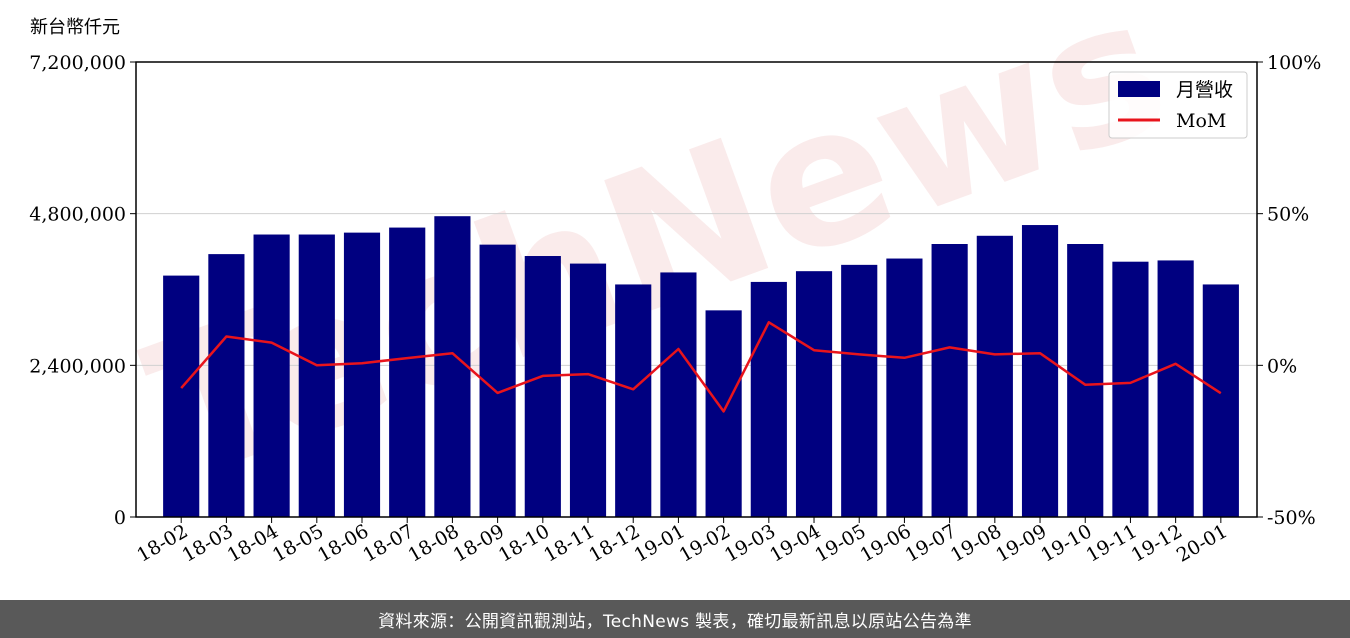 The width and height of the screenshot is (1350, 638). What do you see at coordinates (77, 215) in the screenshot?
I see `left-tick-label: 4,800,000` at bounding box center [77, 215].